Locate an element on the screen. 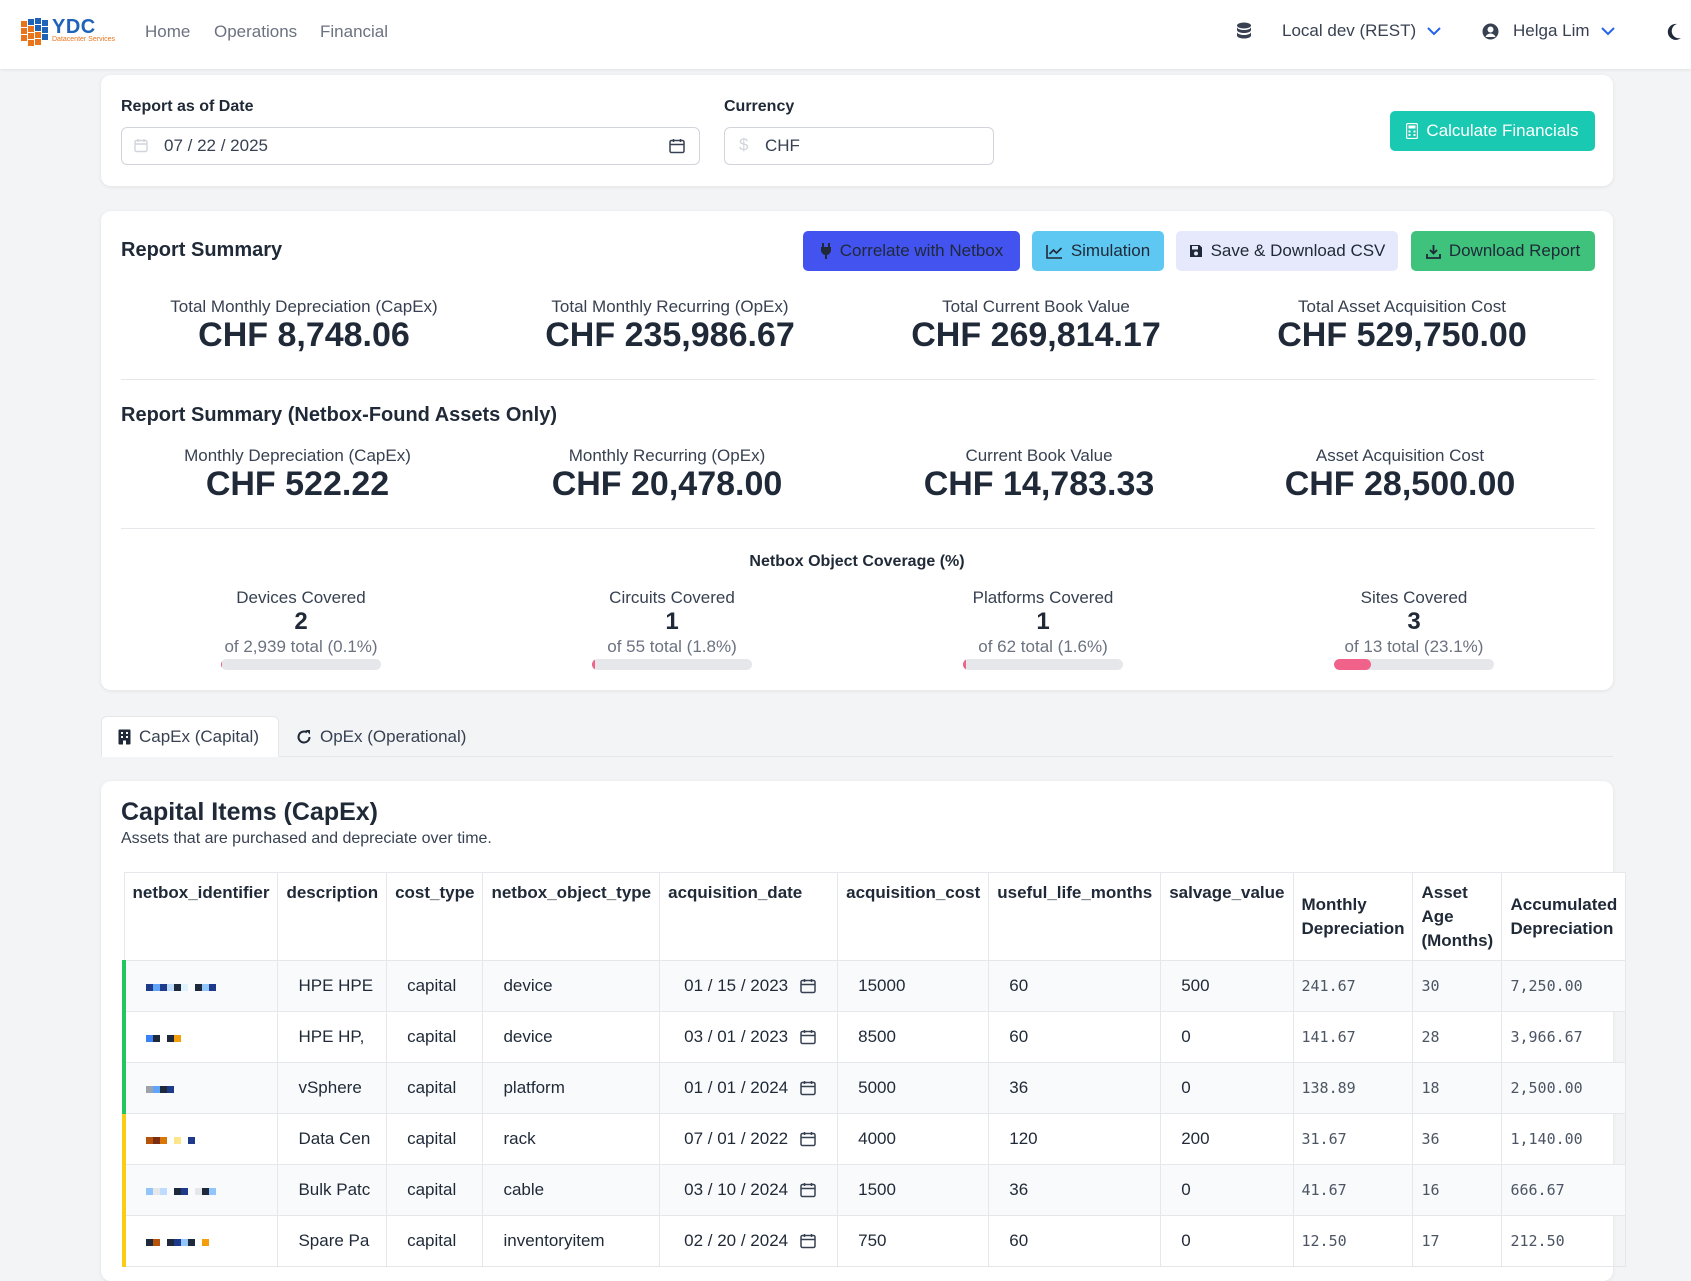 Image resolution: width=1691 pixels, height=1281 pixels. user-menu: Helga Lim is located at coordinates (1549, 31).